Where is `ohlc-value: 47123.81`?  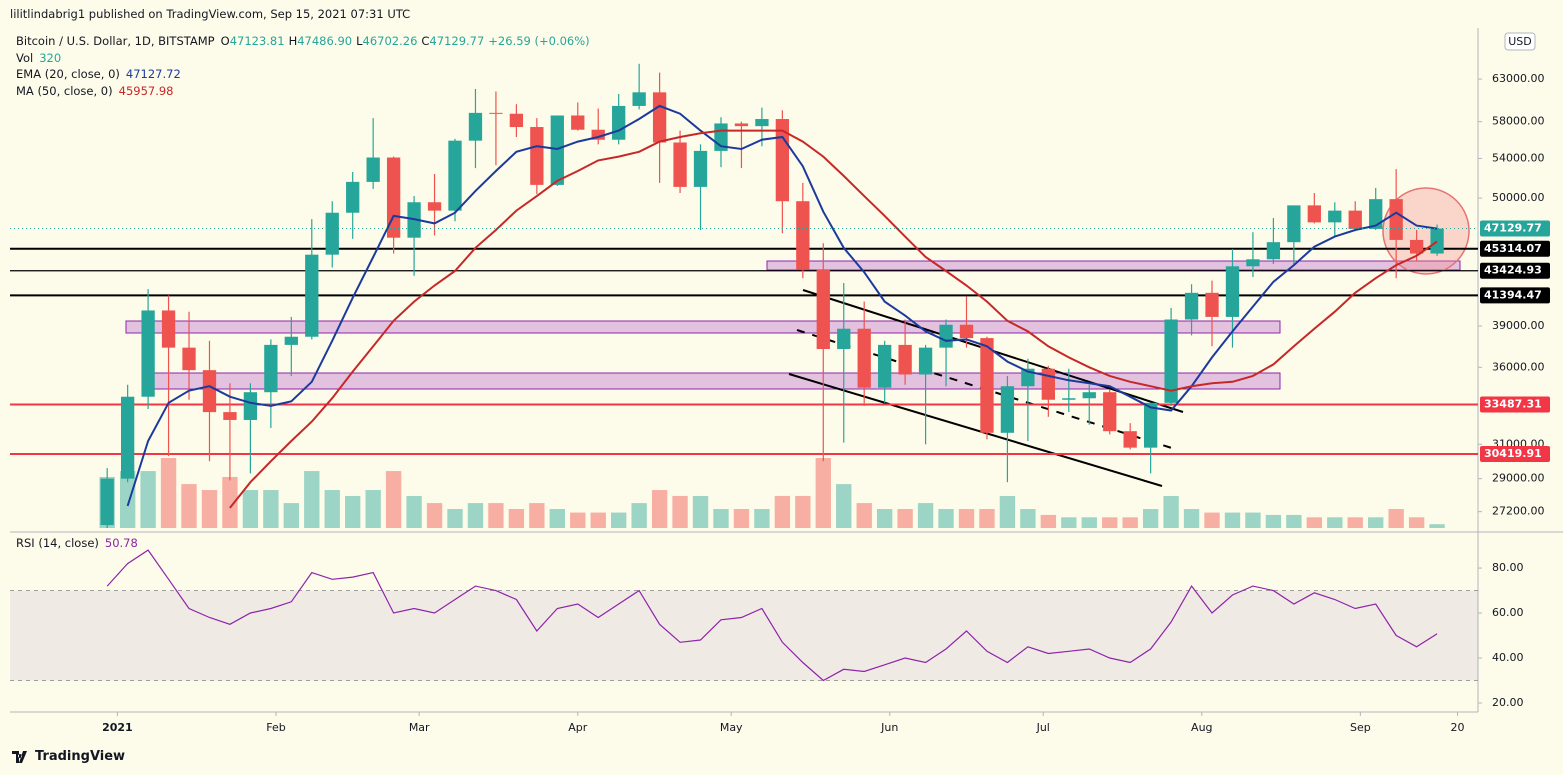 ohlc-value: 47123.81 is located at coordinates (257, 41).